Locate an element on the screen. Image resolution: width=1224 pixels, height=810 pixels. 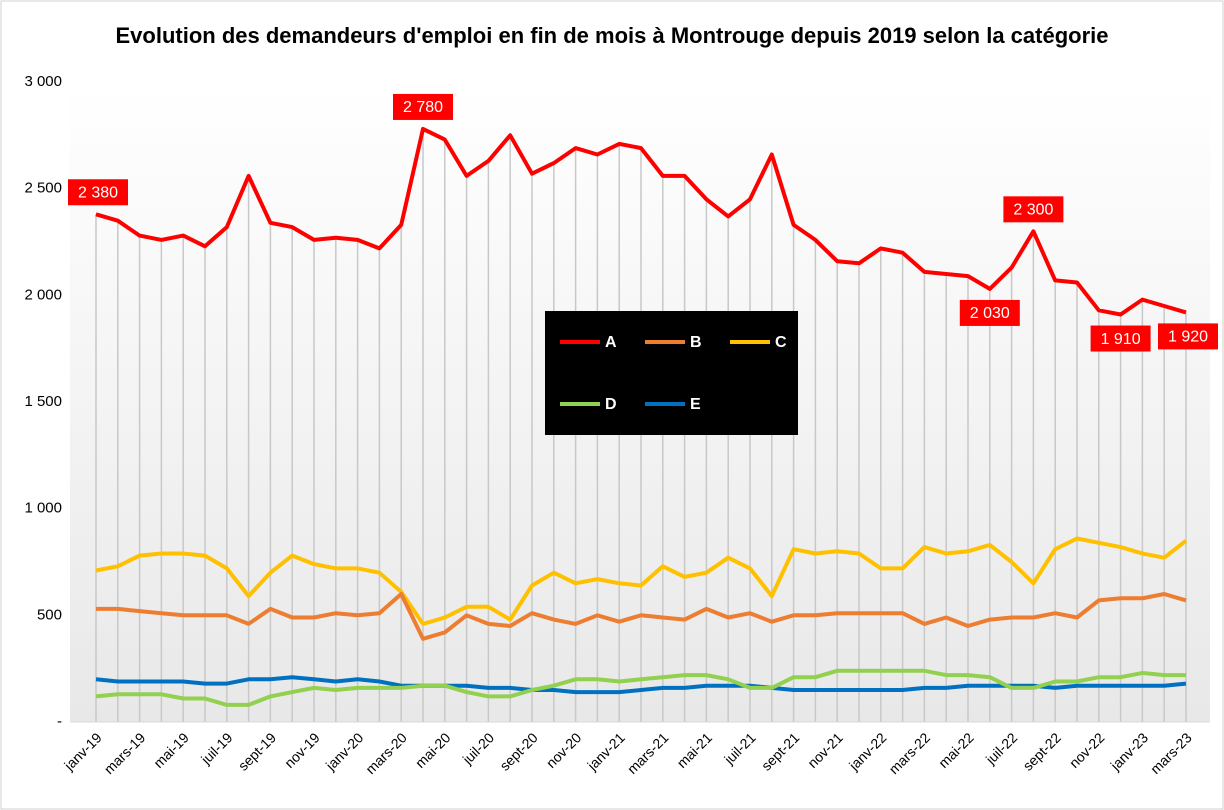
legend: A B C D E is located at coordinates (671, 373).